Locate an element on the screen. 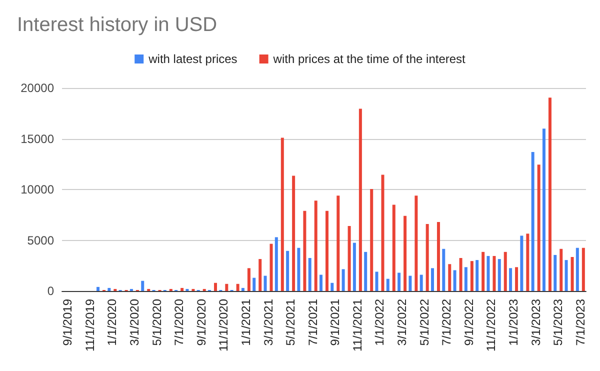 This screenshot has width=600, height=371. y-tick-label: 15000 is located at coordinates (37, 139).